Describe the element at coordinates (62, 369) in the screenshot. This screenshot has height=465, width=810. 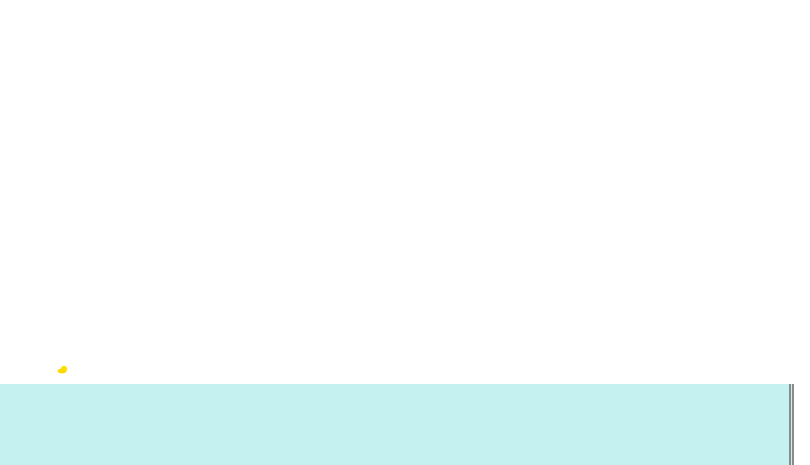
I see `sun-cloud-icon` at that location.